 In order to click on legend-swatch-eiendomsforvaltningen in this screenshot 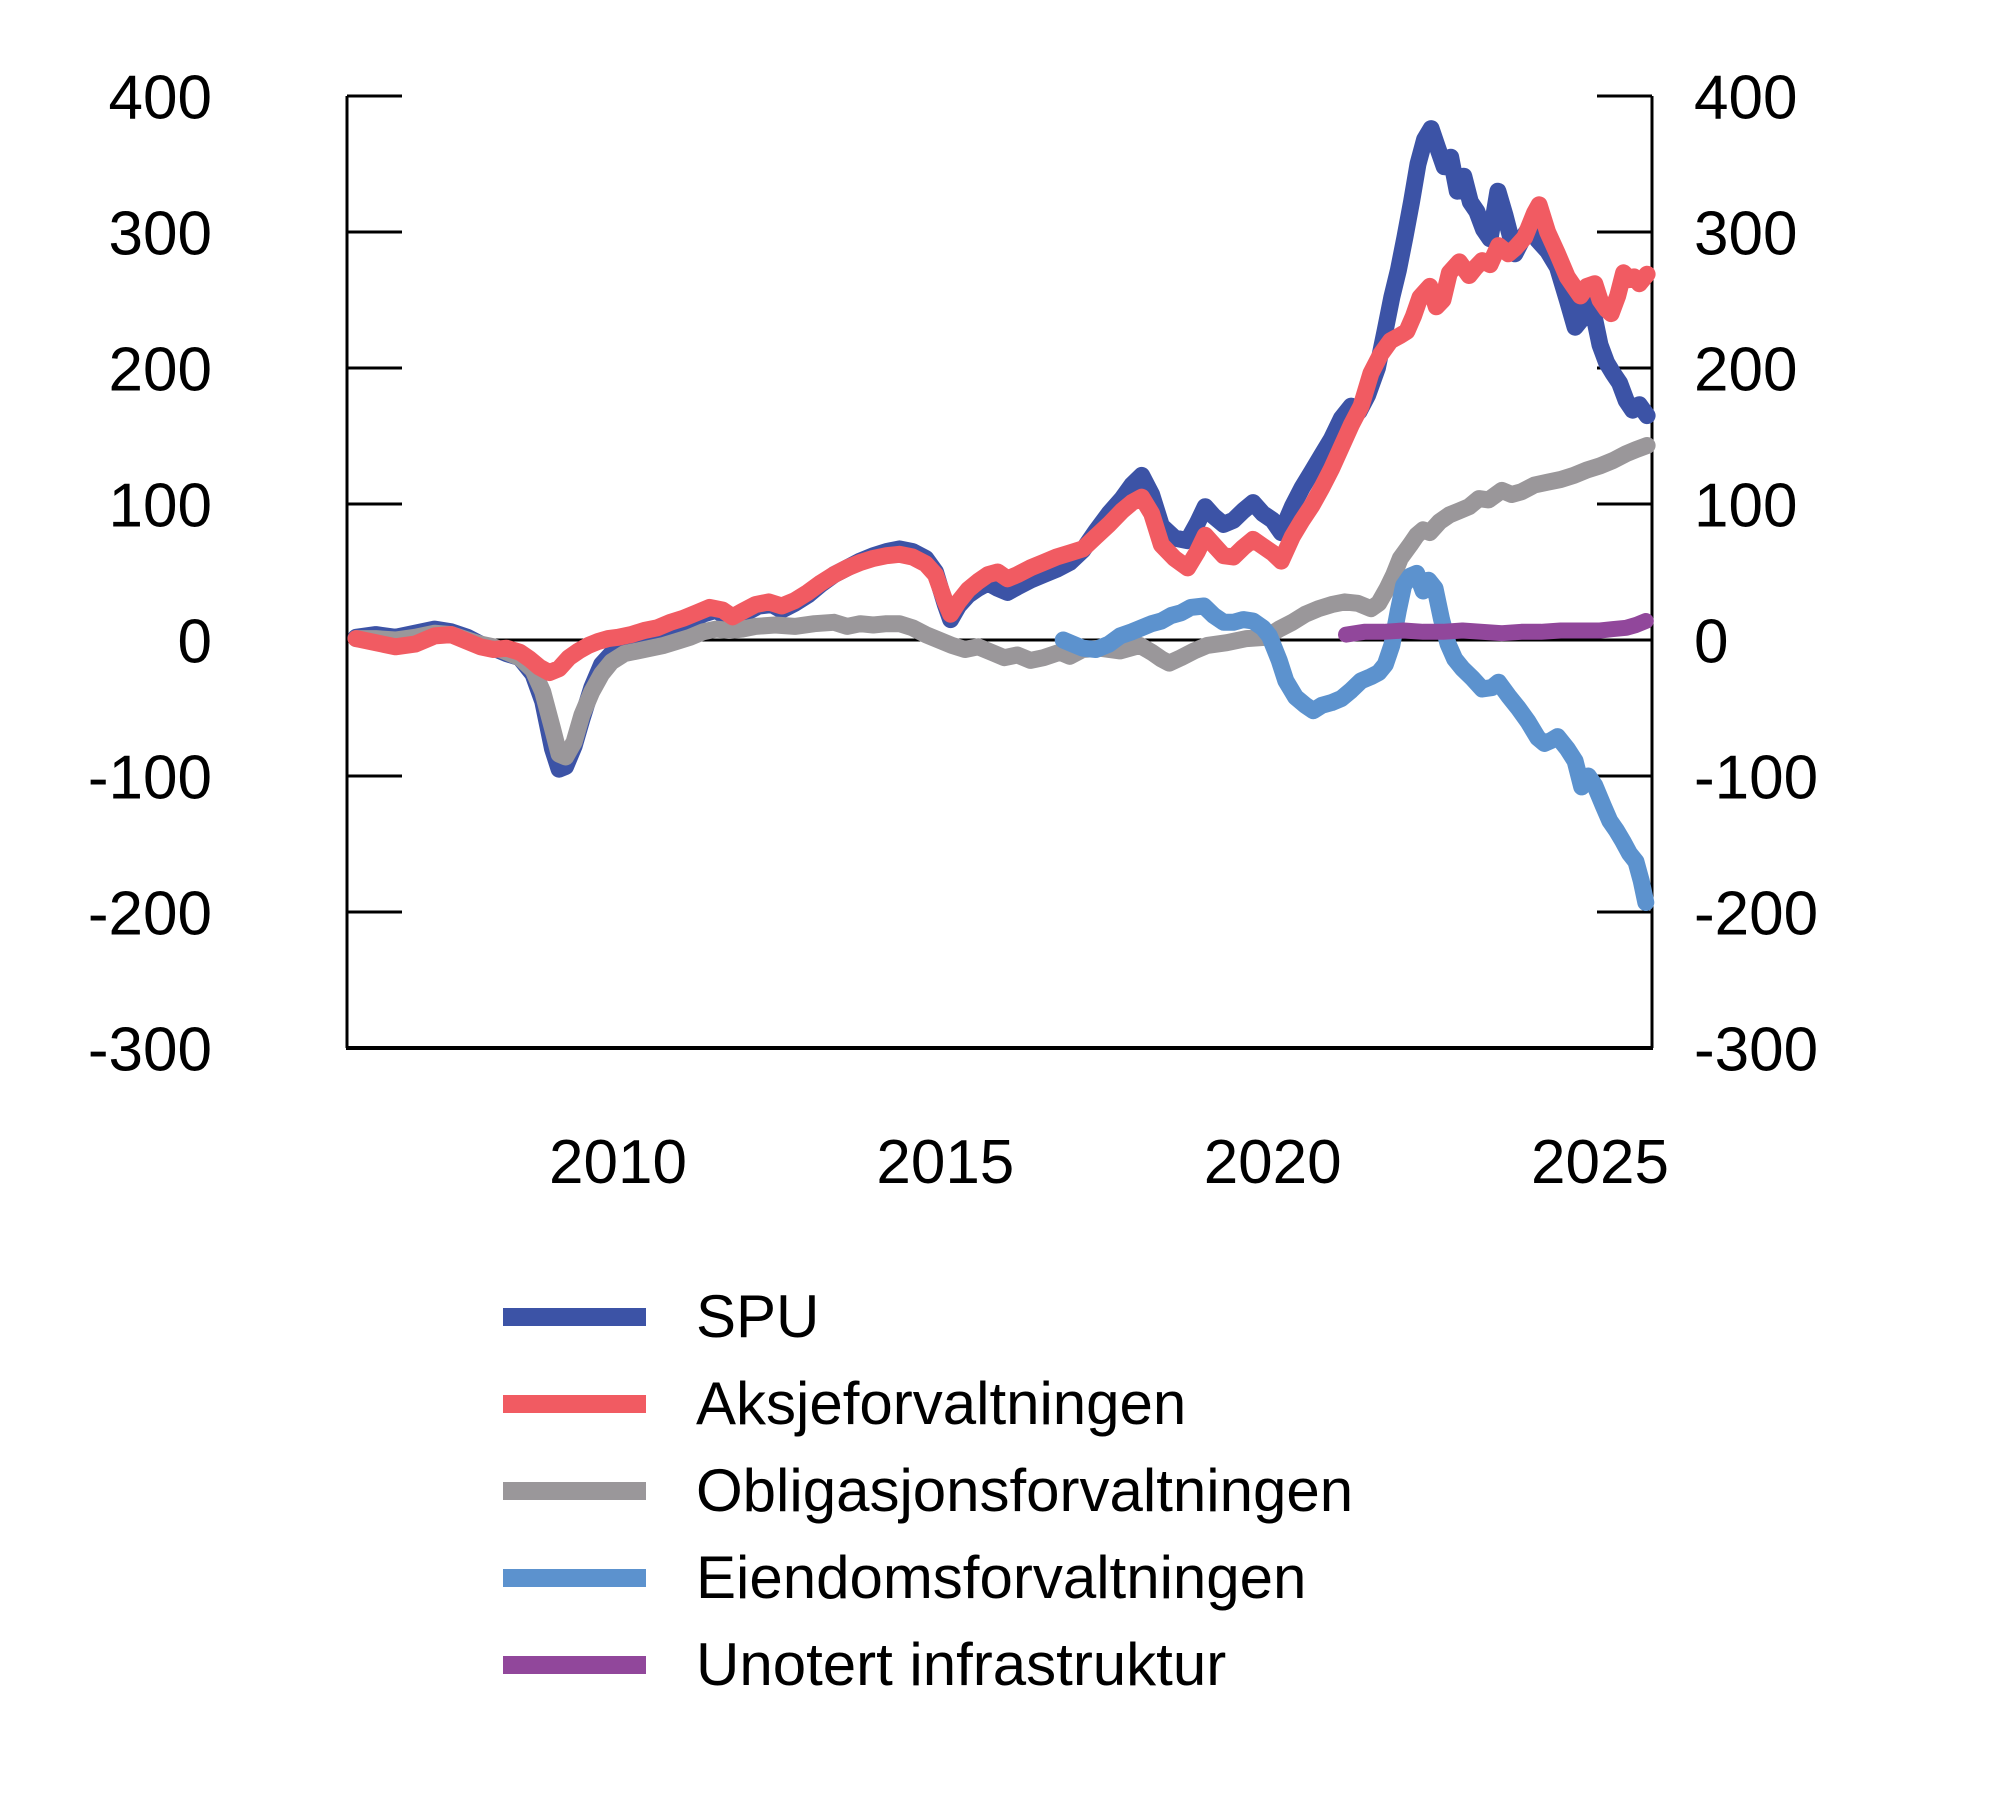, I will do `click(574, 1577)`.